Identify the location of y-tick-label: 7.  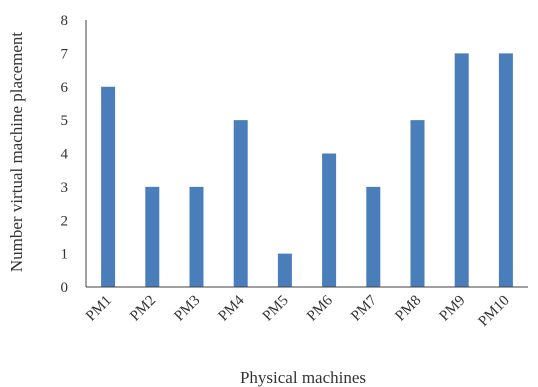
(65, 54).